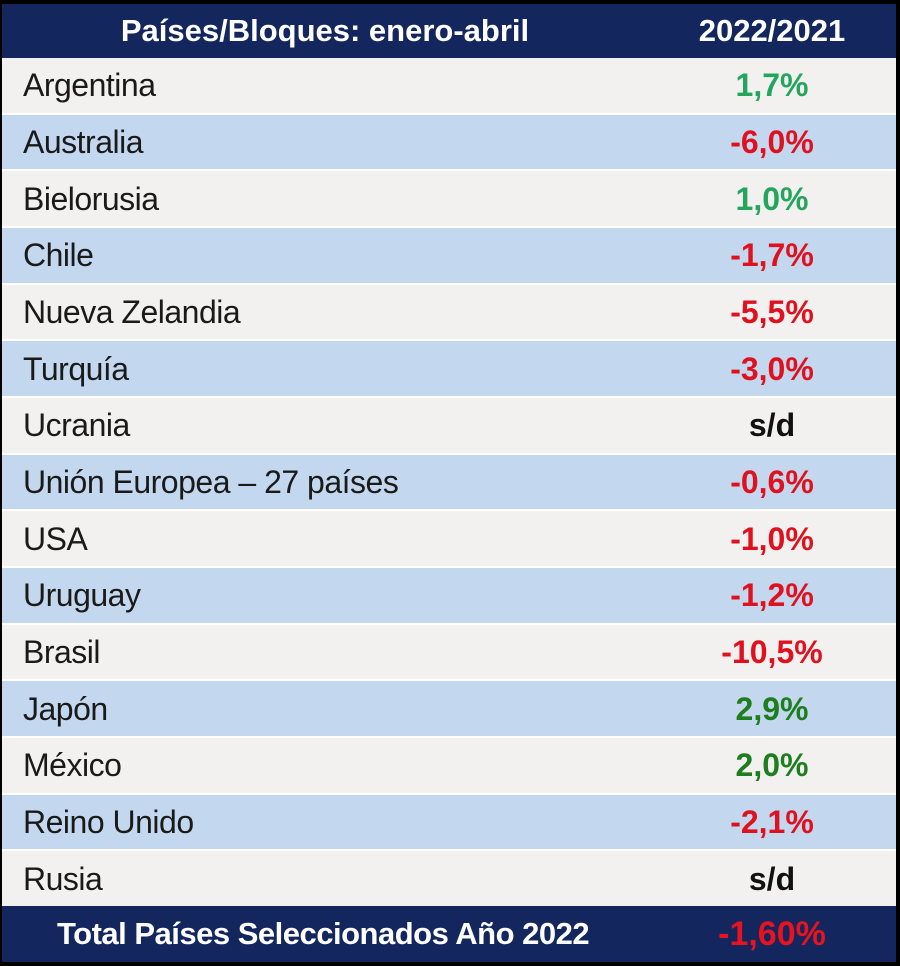 The image size is (900, 966). I want to click on table-row: Japón 2,9%, so click(449, 710).